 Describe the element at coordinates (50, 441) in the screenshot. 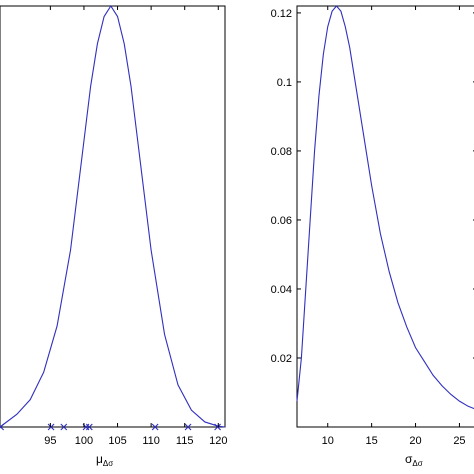

I see `x-tick-label: 95` at that location.